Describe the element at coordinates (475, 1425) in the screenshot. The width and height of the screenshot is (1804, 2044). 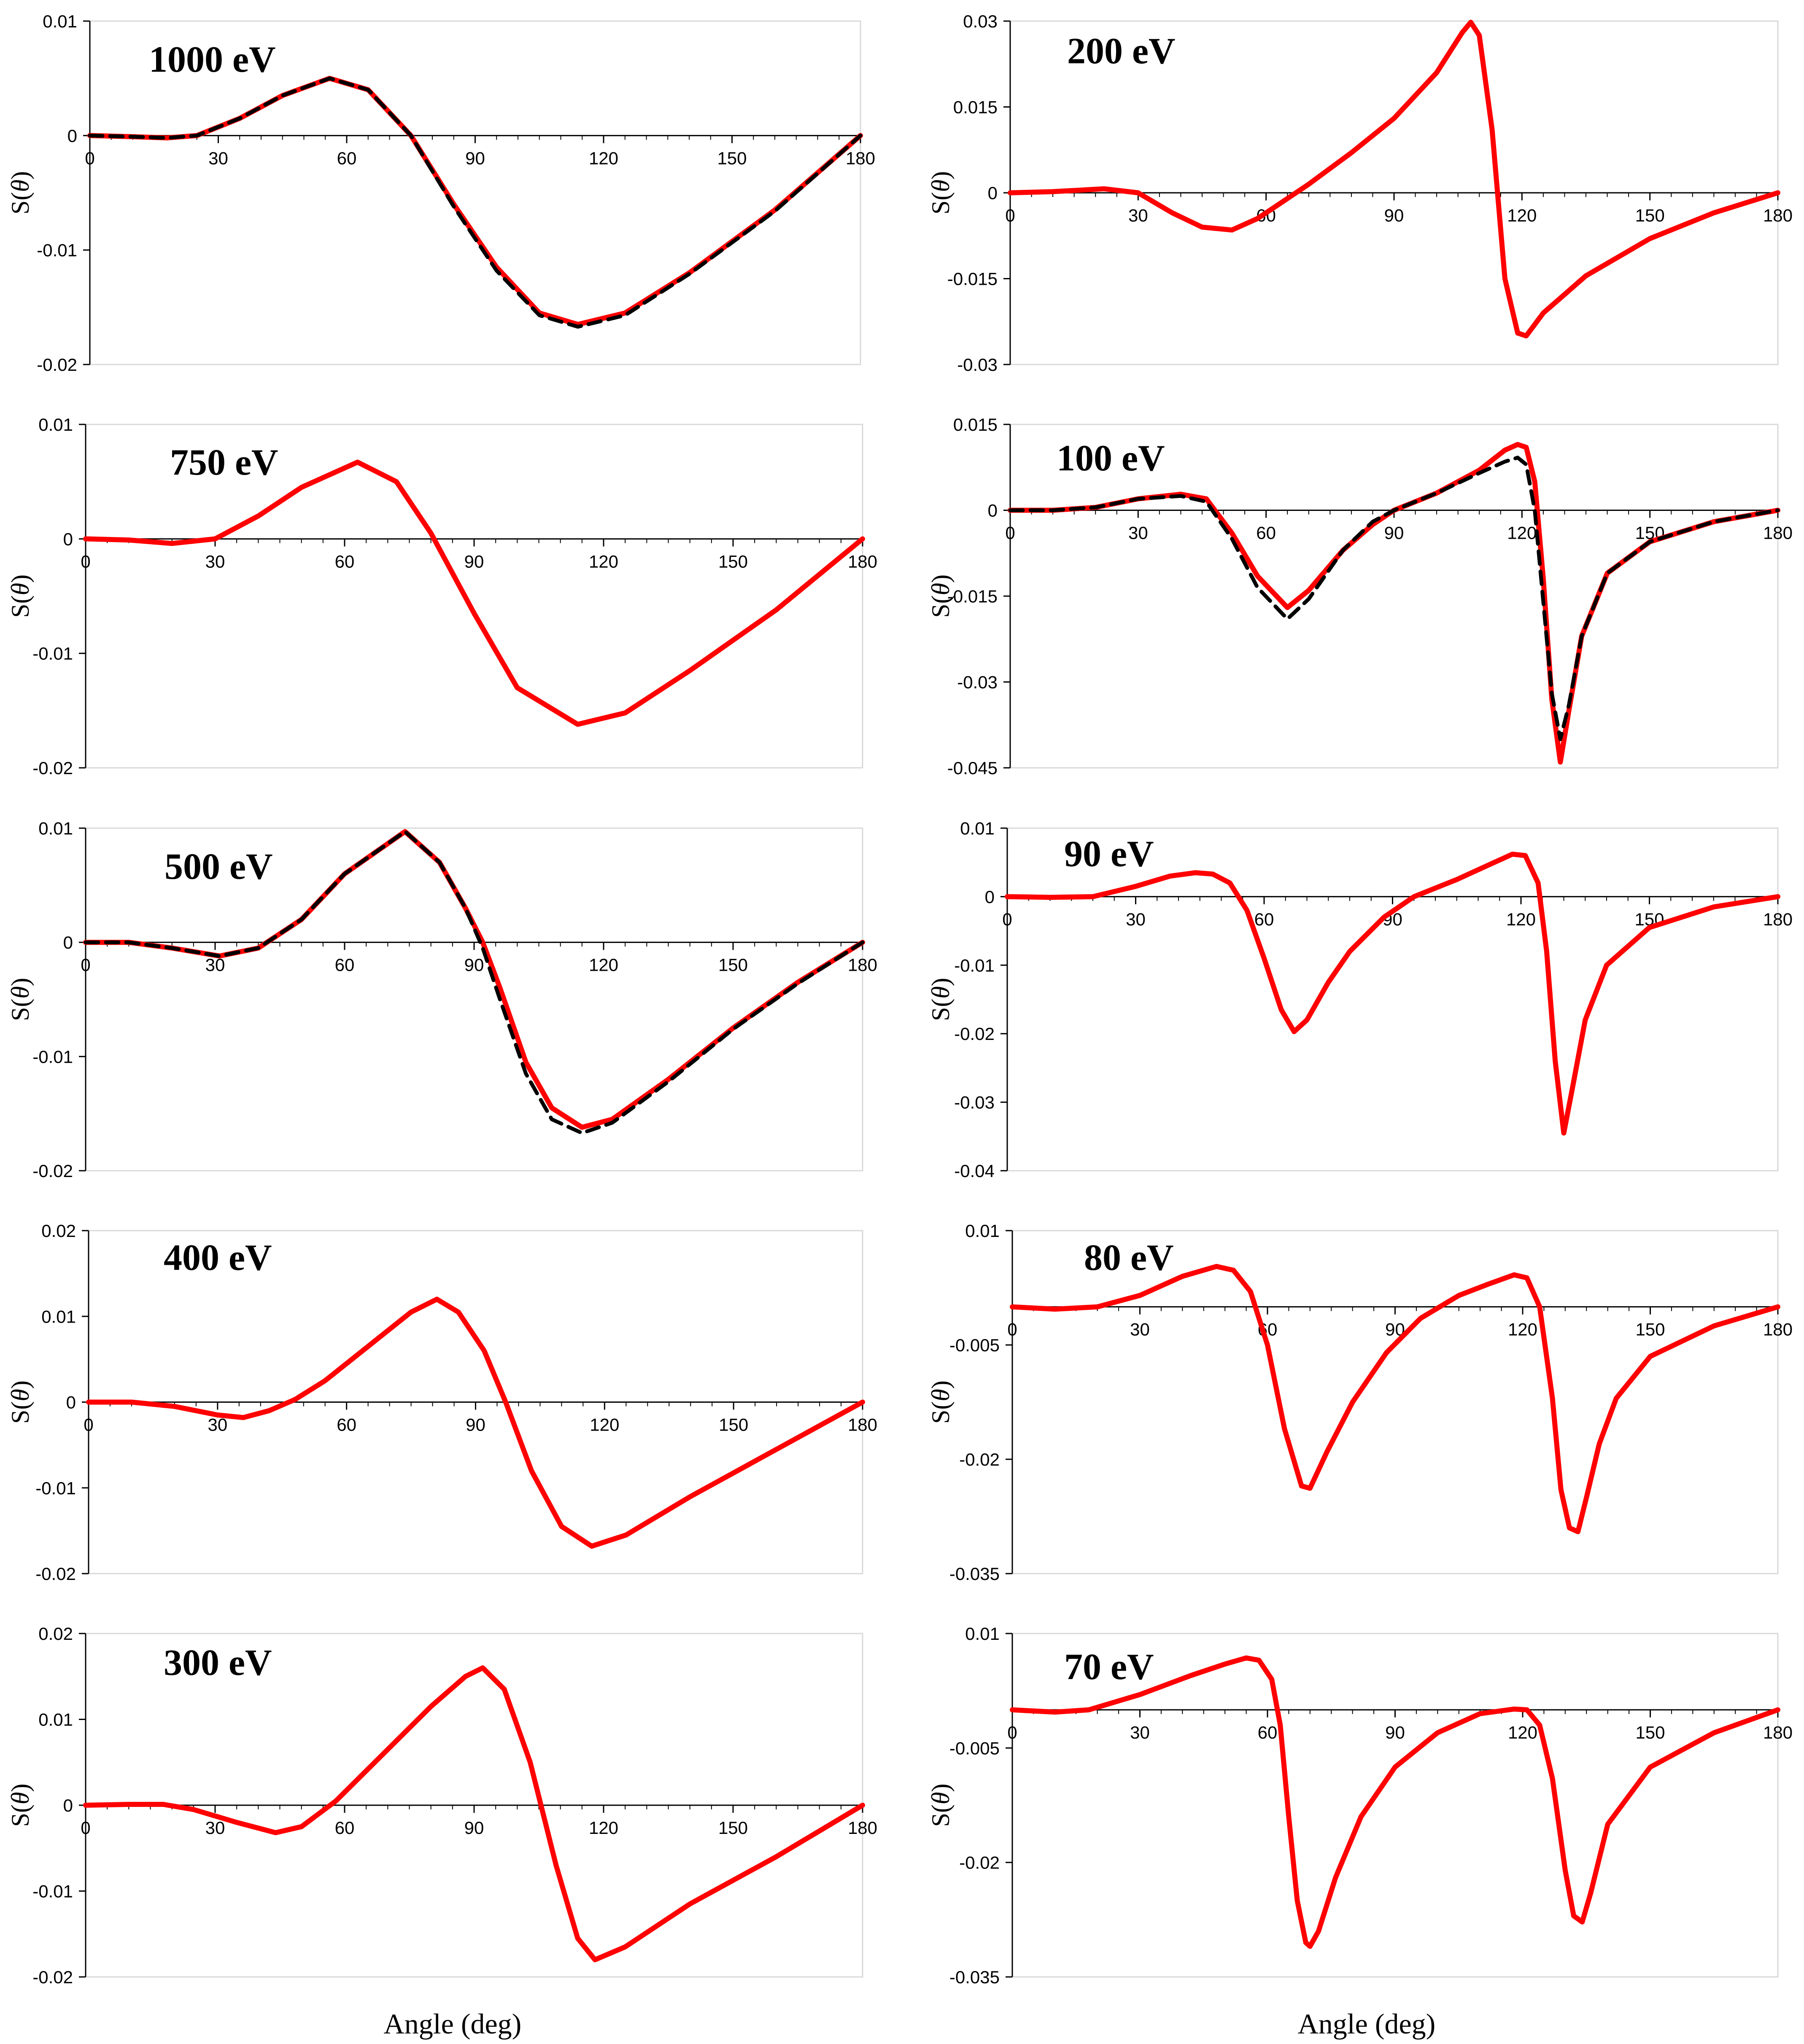
I see `x-tick-label: 90` at that location.